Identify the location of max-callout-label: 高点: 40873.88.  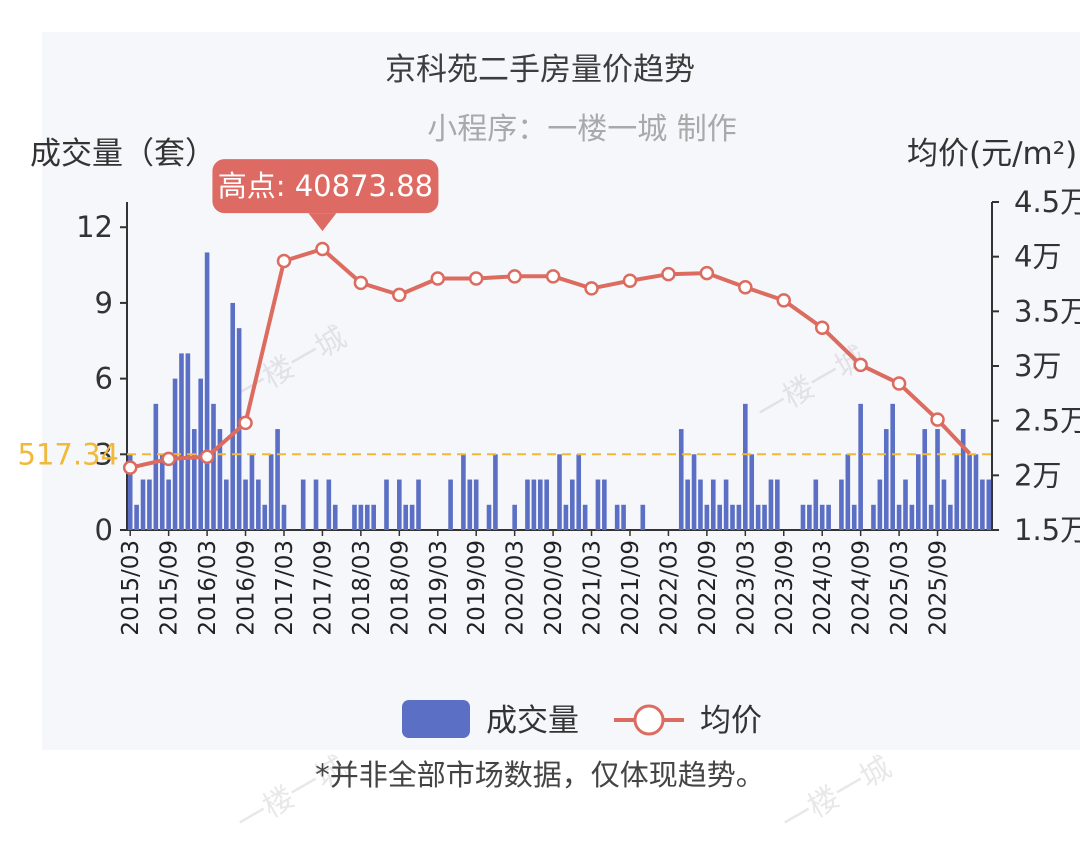
(325, 186).